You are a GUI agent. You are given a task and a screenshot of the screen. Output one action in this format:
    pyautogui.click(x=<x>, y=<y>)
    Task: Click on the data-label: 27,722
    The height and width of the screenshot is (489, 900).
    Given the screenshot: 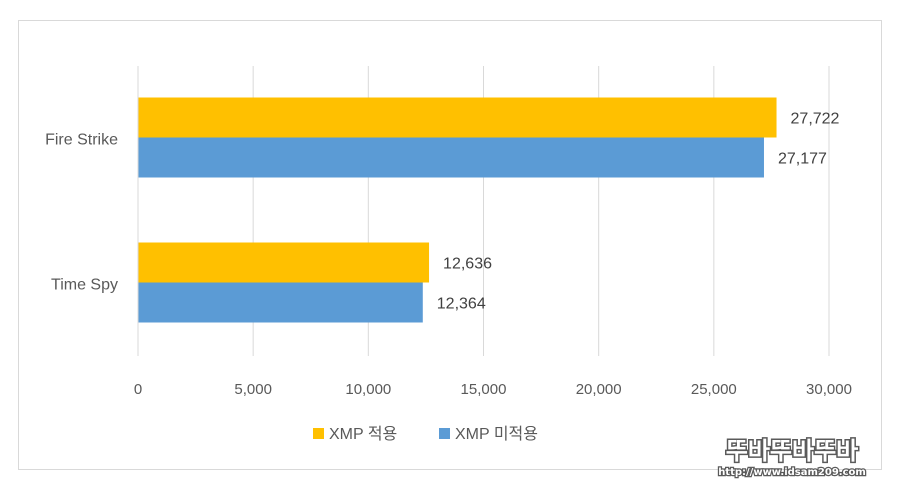 What is the action you would take?
    pyautogui.click(x=815, y=119)
    